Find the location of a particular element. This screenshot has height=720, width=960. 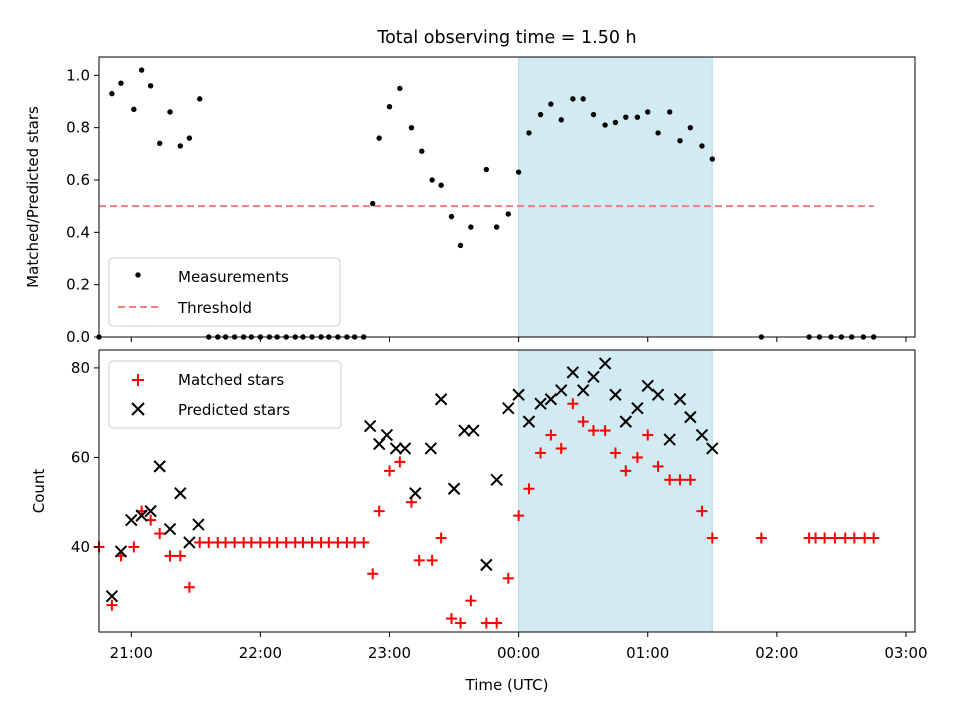

bottom-legend: Matched stars Predicted stars is located at coordinates (225, 394).